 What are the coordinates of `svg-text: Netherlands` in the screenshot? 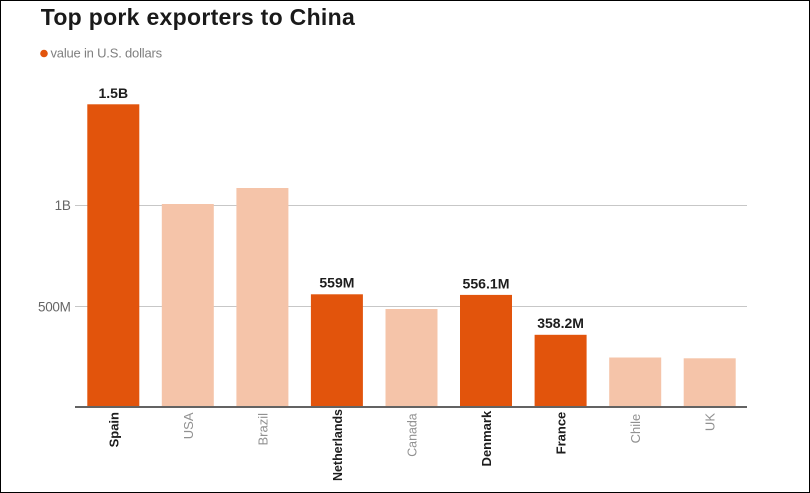 It's located at (337, 445).